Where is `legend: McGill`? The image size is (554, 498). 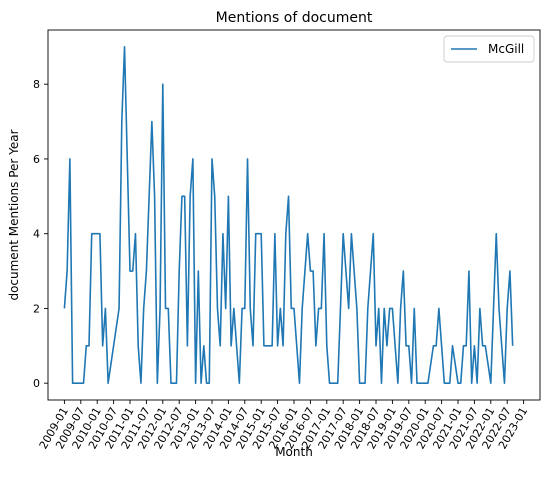
legend: McGill is located at coordinates (489, 49).